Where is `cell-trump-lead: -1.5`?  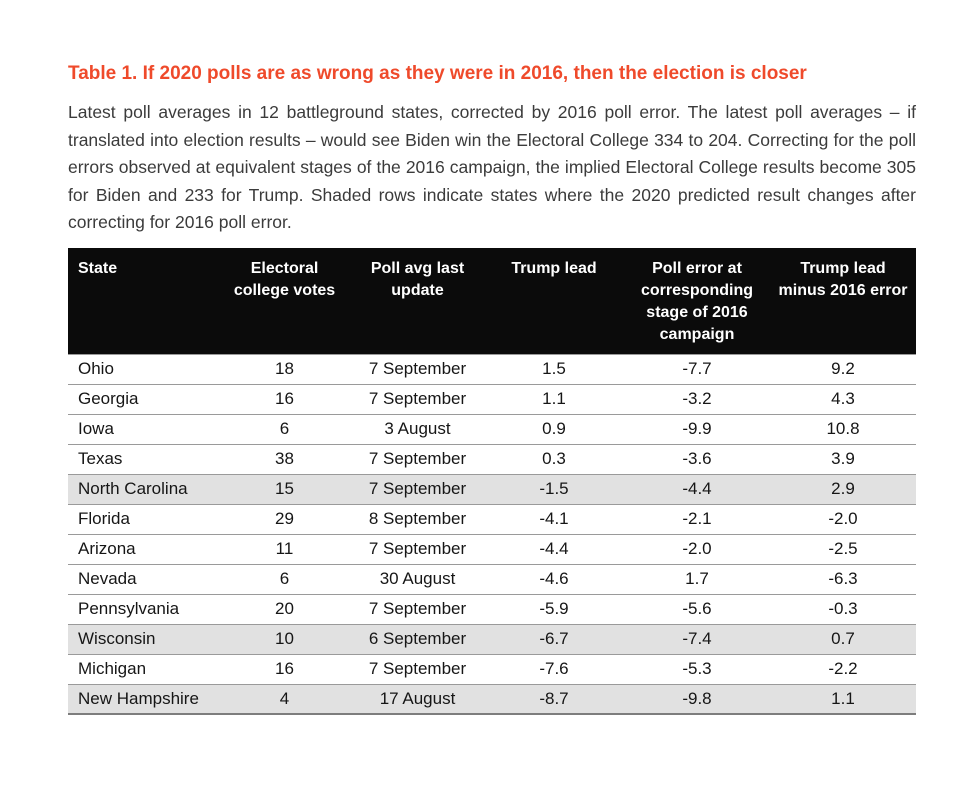
cell-trump-lead: -1.5 is located at coordinates (554, 488).